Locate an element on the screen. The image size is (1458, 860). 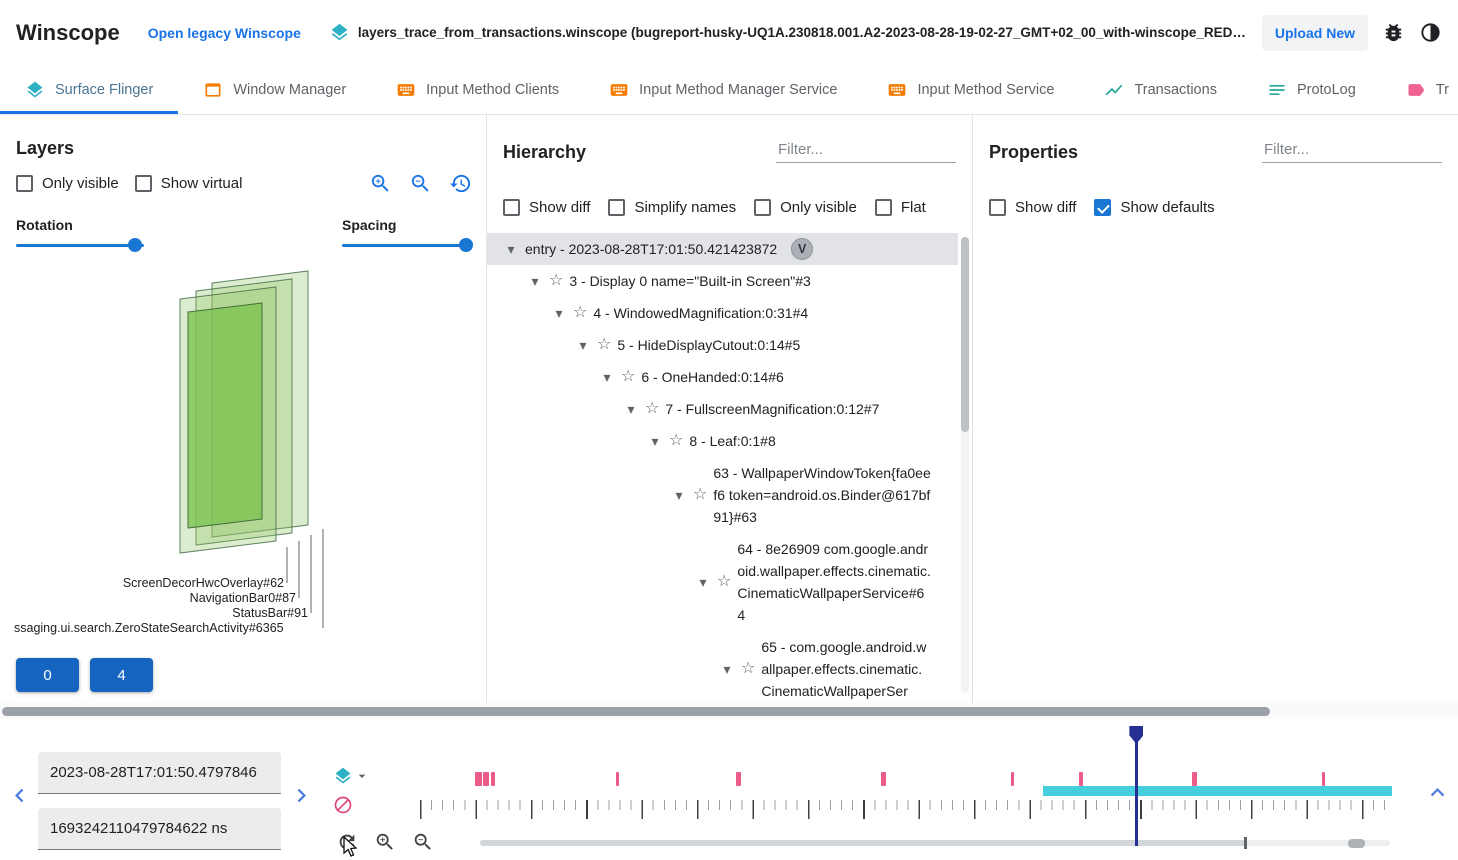
list-icon is located at coordinates (1277, 90).